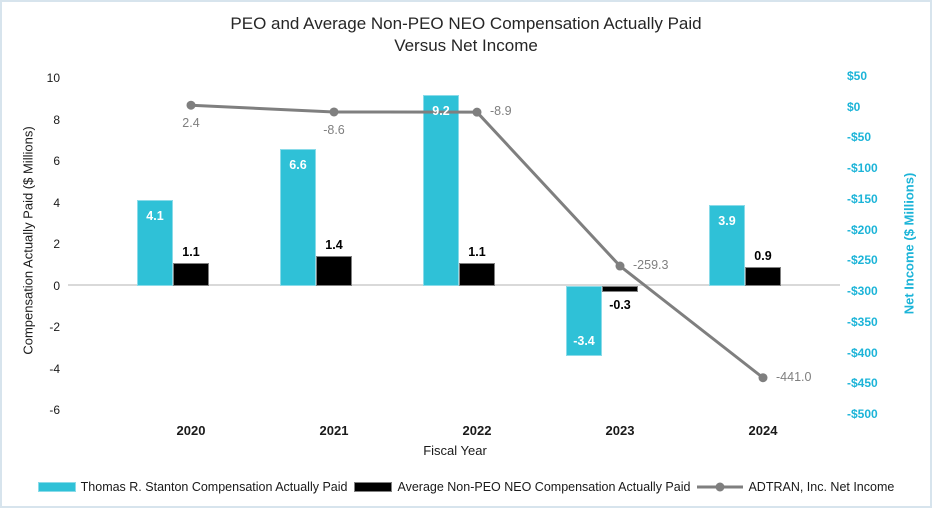 Image resolution: width=932 pixels, height=508 pixels. Describe the element at coordinates (862, 229) in the screenshot. I see `right-axis-tick: -$200` at that location.